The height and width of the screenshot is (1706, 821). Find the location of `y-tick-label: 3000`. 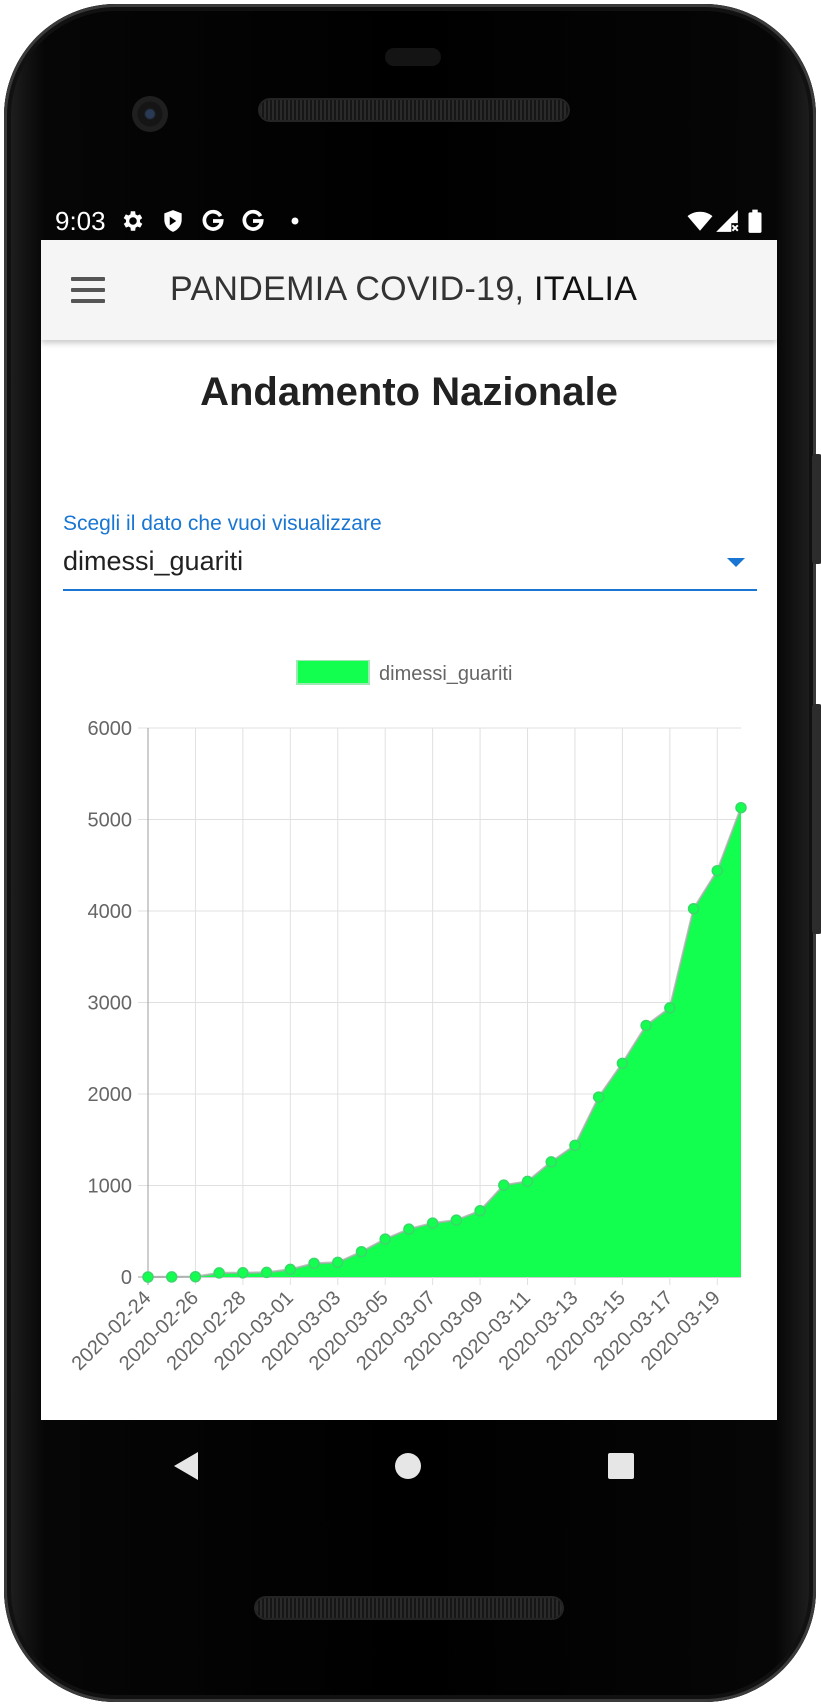

y-tick-label: 3000 is located at coordinates (110, 1004).